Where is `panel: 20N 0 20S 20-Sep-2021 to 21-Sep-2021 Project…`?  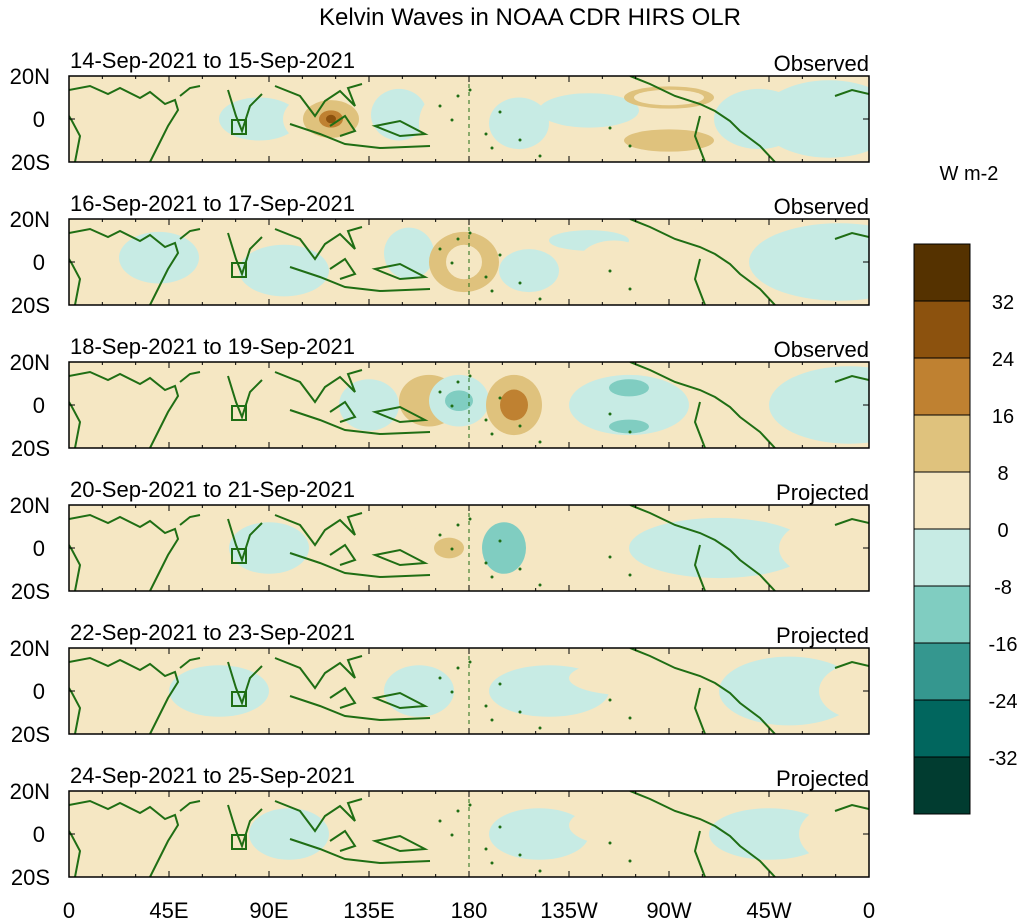 panel: 20N 0 20S 20-Sep-2021 to 21-Sep-2021 Project… is located at coordinates (440, 540).